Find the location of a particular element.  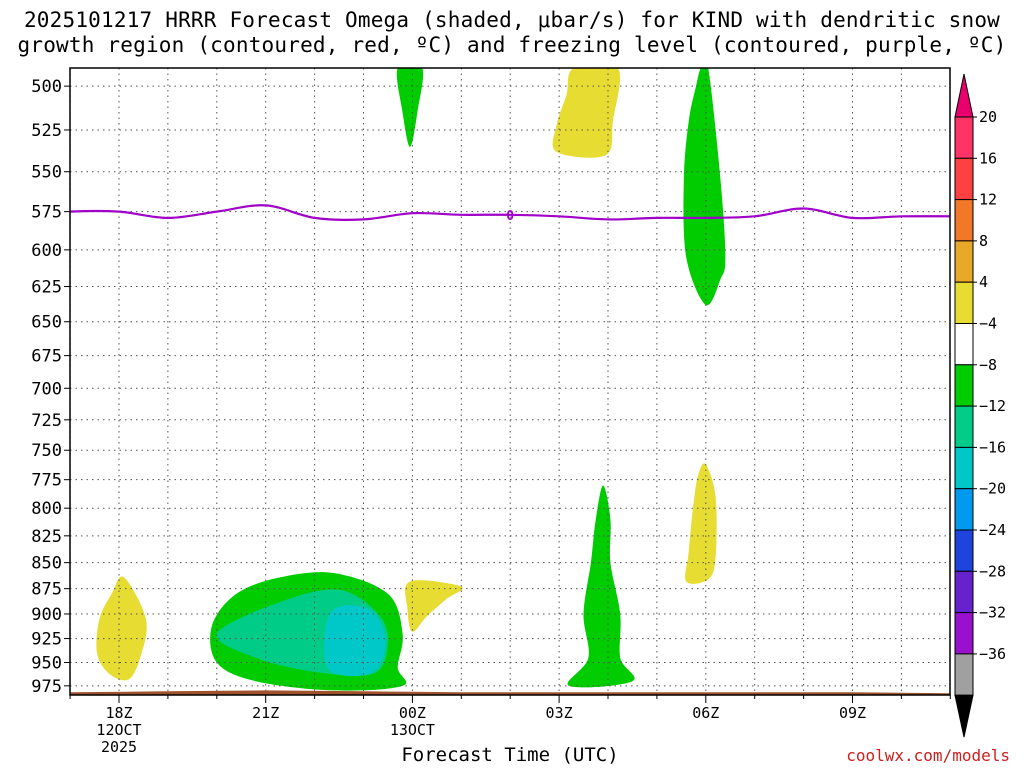

colorbar-top-arrow is located at coordinates (964, 95).